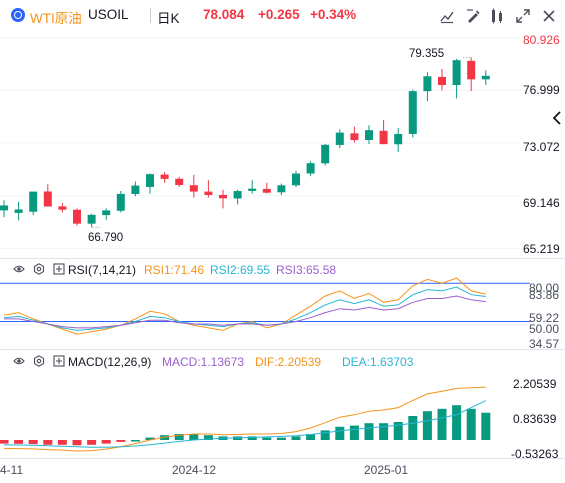 This screenshot has height=483, width=565. What do you see at coordinates (56, 18) in the screenshot?
I see `symbol-name: WTI原油` at bounding box center [56, 18].